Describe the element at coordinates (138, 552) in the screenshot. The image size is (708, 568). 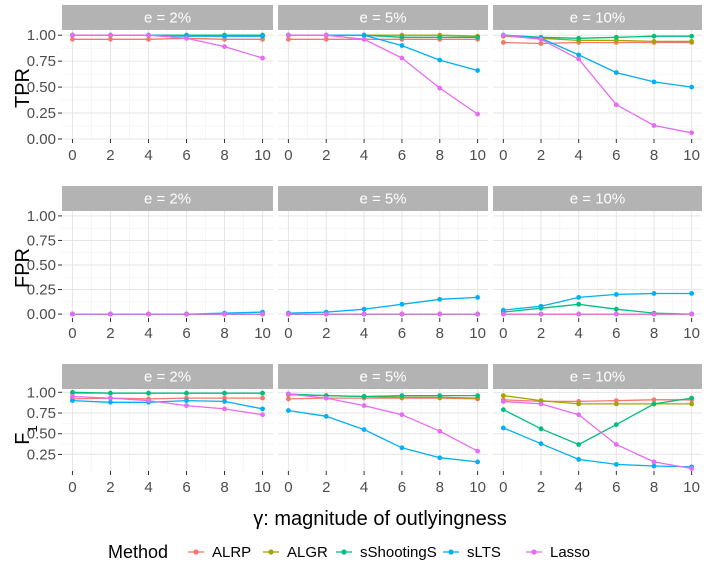
I see `legend-title: Method` at that location.